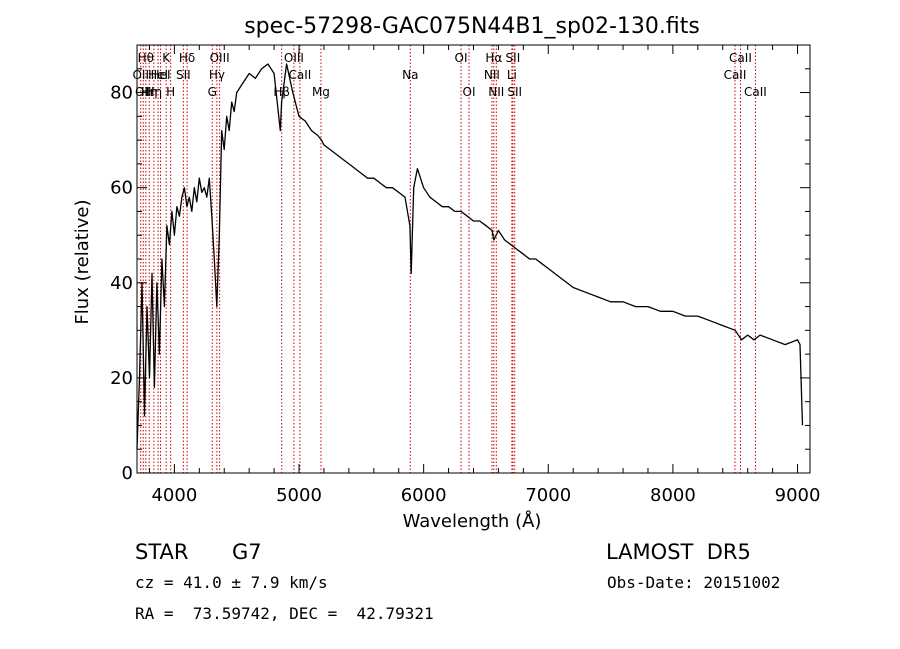 Image resolution: width=900 pixels, height=649 pixels. What do you see at coordinates (127, 473) in the screenshot?
I see `y-tick-label: 0` at bounding box center [127, 473].